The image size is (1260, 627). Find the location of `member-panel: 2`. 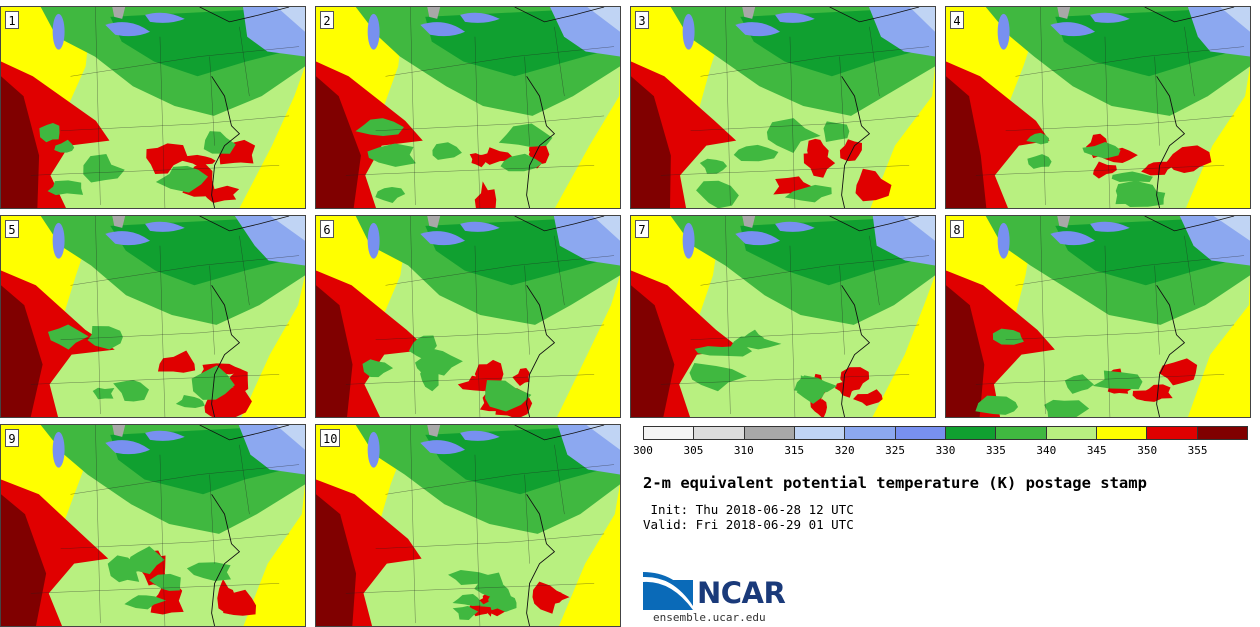

member-panel: 2 is located at coordinates (468, 107).